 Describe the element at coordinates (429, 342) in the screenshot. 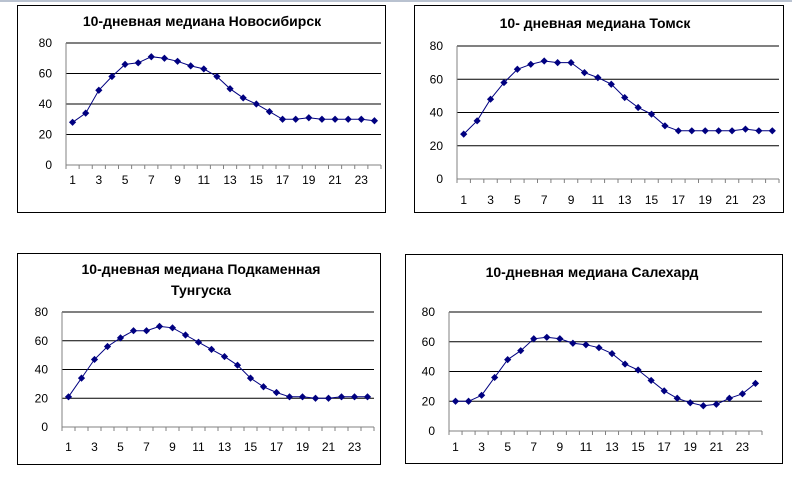

I see `y-tick-label: 60` at that location.